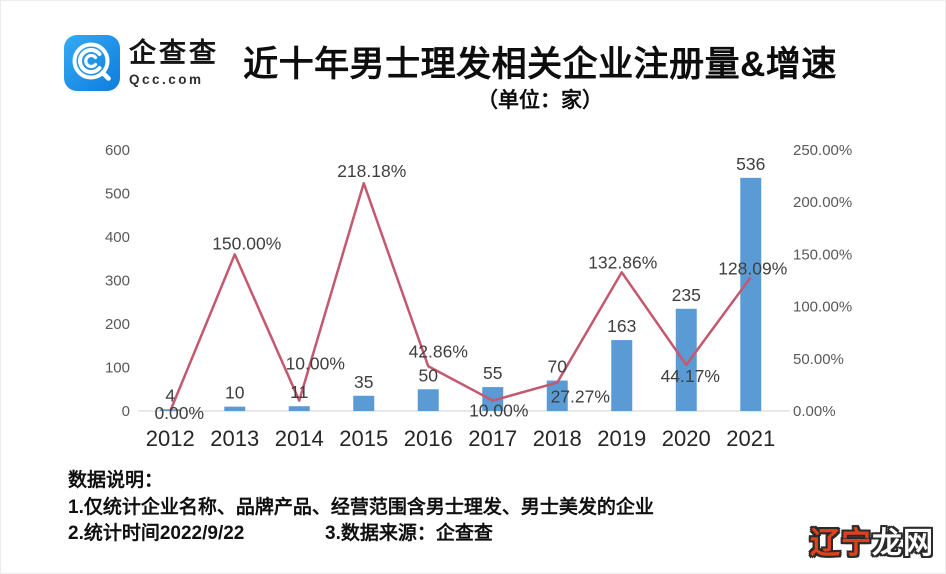 The image size is (946, 574). Describe the element at coordinates (750, 164) in the screenshot. I see `bar-value-label: 536` at that location.